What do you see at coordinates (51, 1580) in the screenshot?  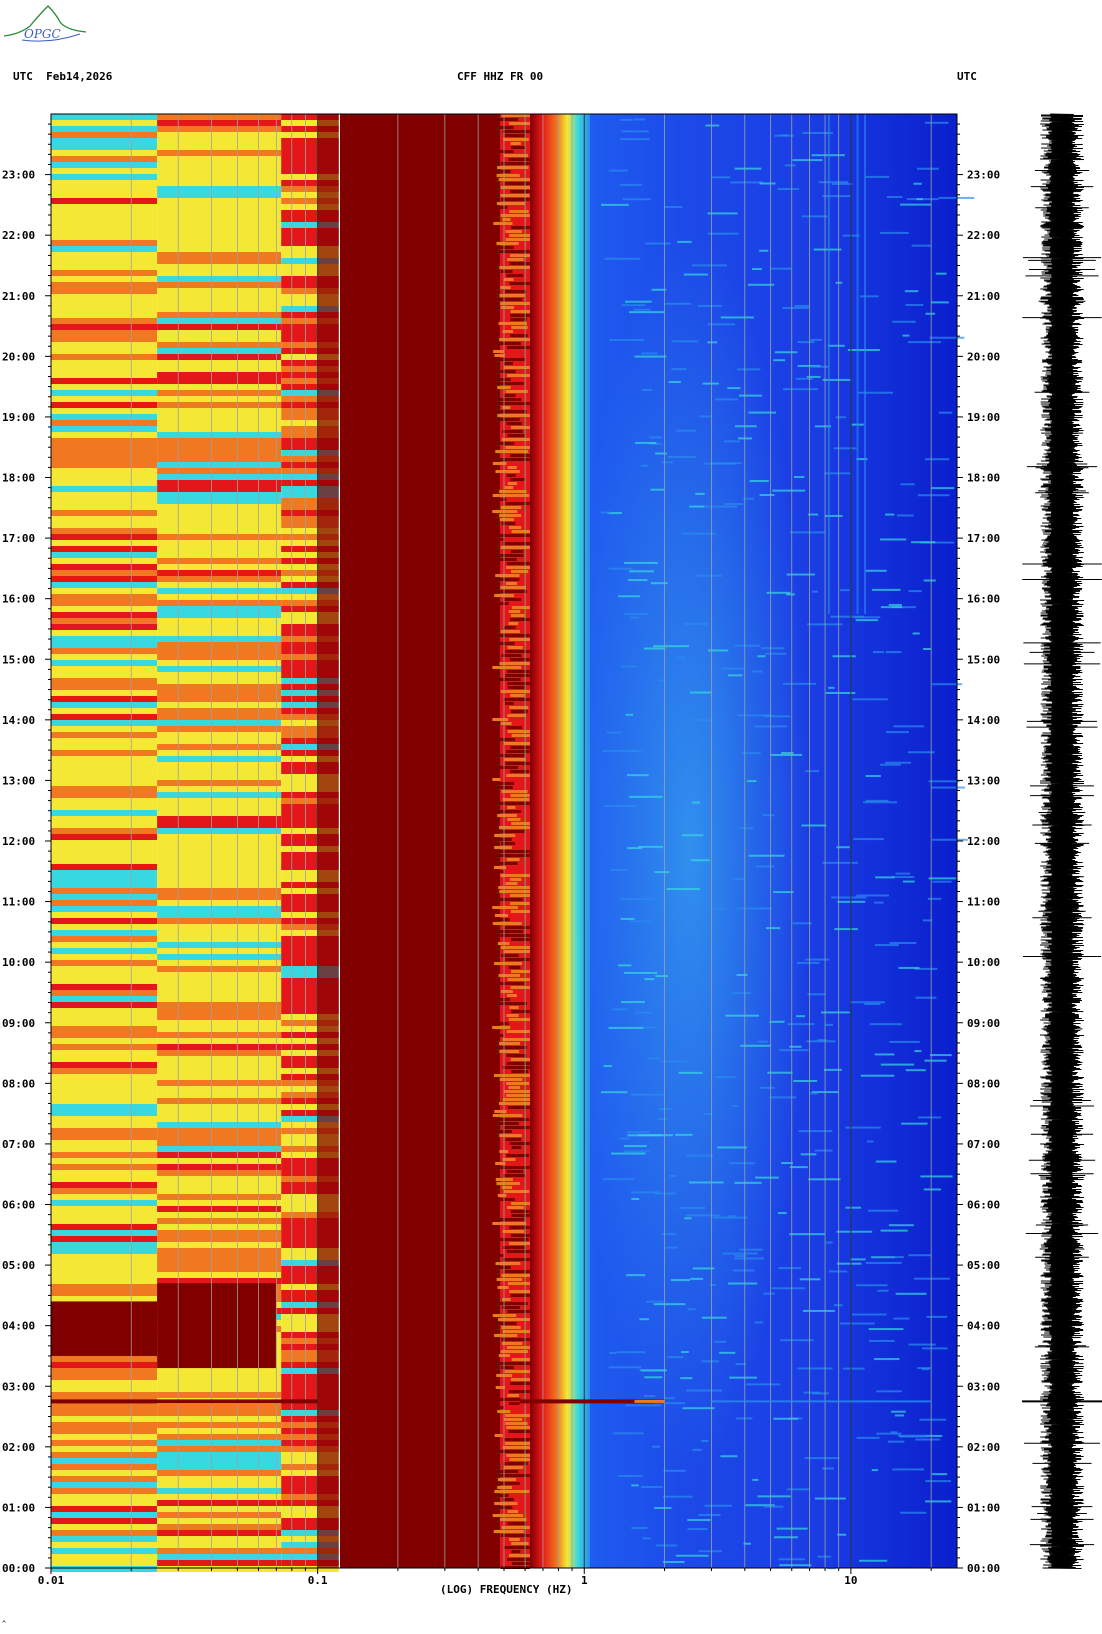 I see `x-tick-label: 0.01` at bounding box center [51, 1580].